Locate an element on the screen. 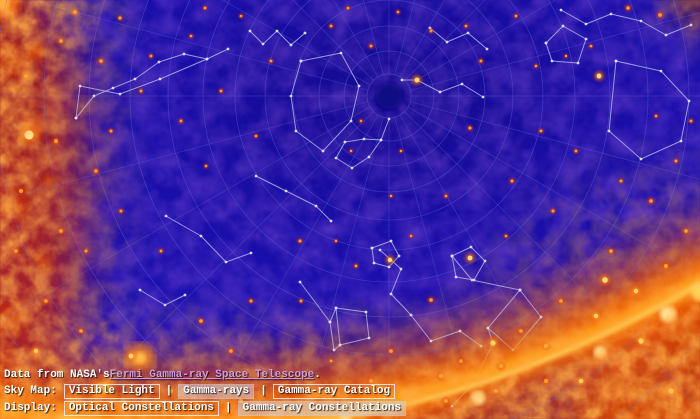 This screenshot has height=419, width=700. sky-map-option-gamma-ray-catalog: Gamma-ray Catalog is located at coordinates (334, 391).